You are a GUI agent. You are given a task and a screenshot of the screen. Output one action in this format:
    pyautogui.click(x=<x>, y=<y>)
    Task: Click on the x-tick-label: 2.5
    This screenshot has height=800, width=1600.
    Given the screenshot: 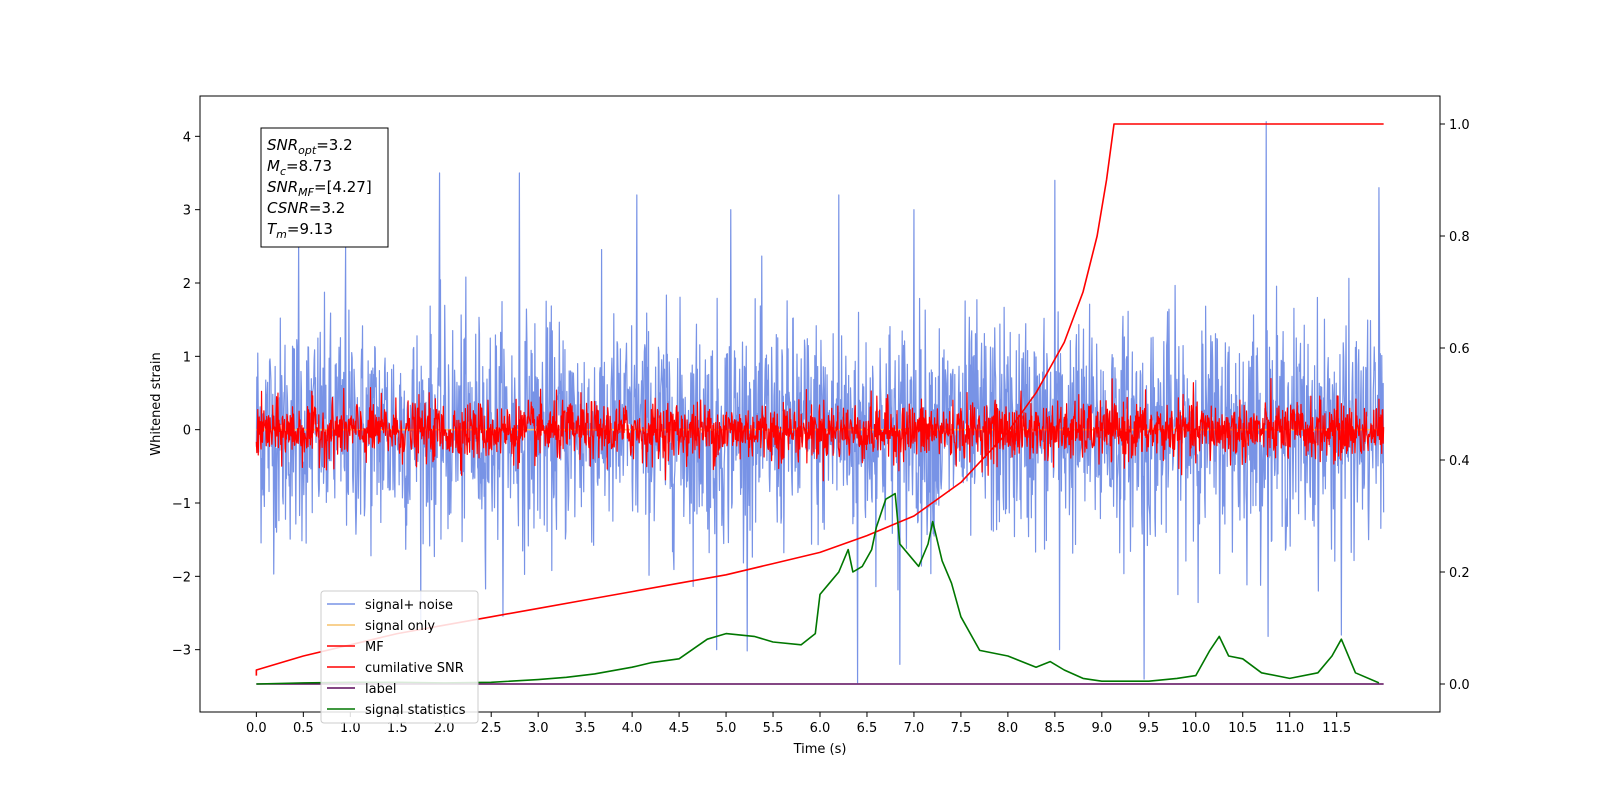 What is the action you would take?
    pyautogui.click(x=491, y=728)
    